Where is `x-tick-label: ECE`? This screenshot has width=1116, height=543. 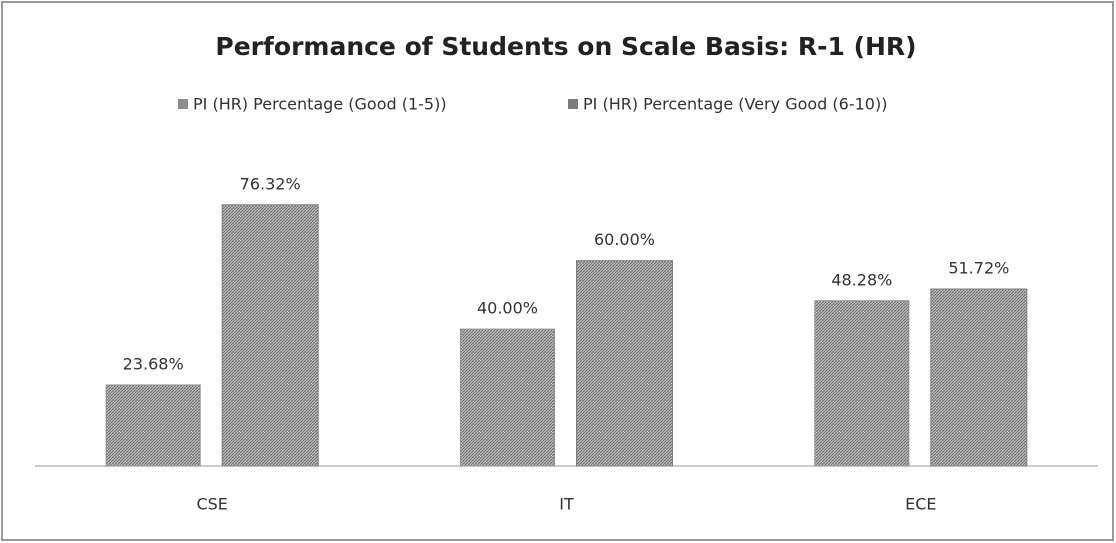
x-tick-label: ECE is located at coordinates (920, 504).